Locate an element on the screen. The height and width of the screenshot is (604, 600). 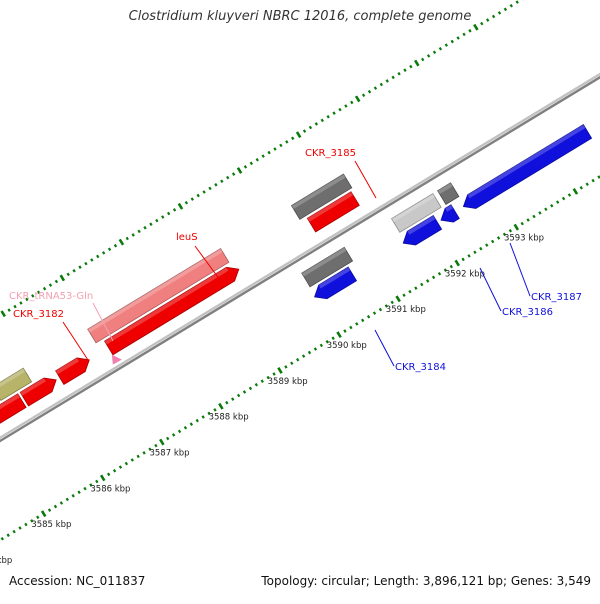
gene-label: CKR_3182 is located at coordinates (38, 314).